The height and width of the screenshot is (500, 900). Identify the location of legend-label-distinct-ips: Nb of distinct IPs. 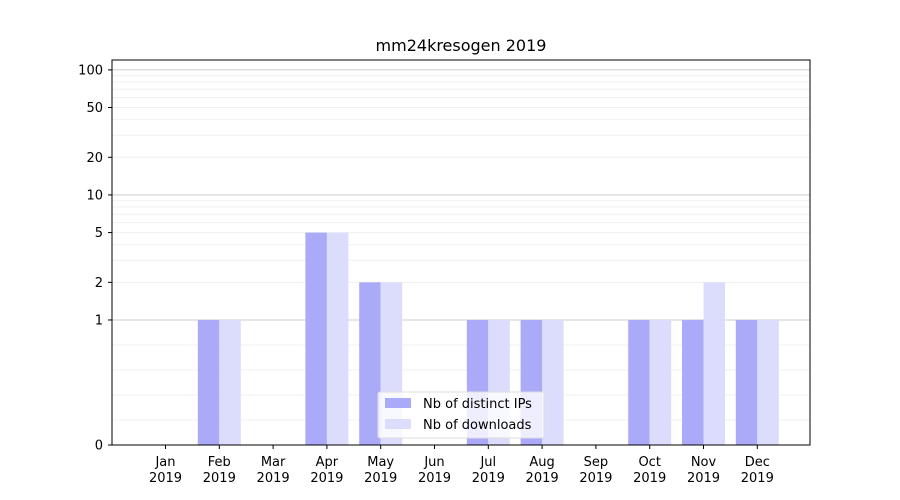
(477, 404).